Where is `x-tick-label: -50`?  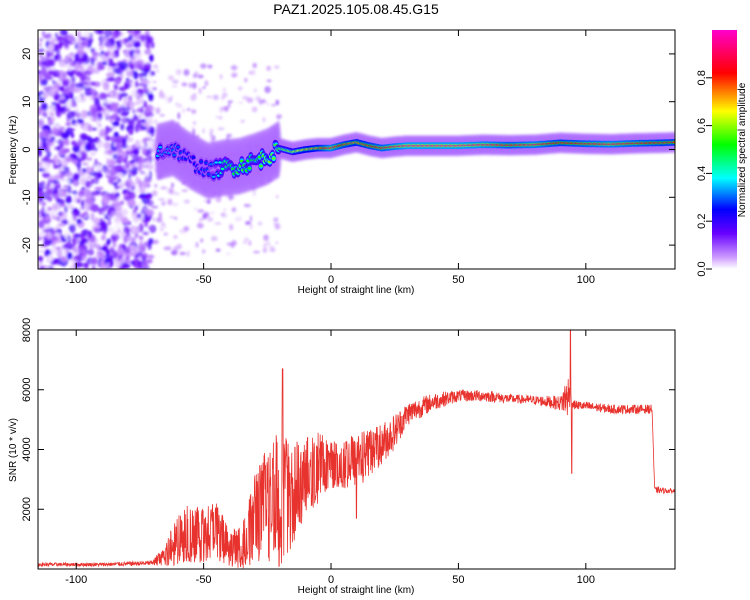 x-tick-label: -50 is located at coordinates (204, 580).